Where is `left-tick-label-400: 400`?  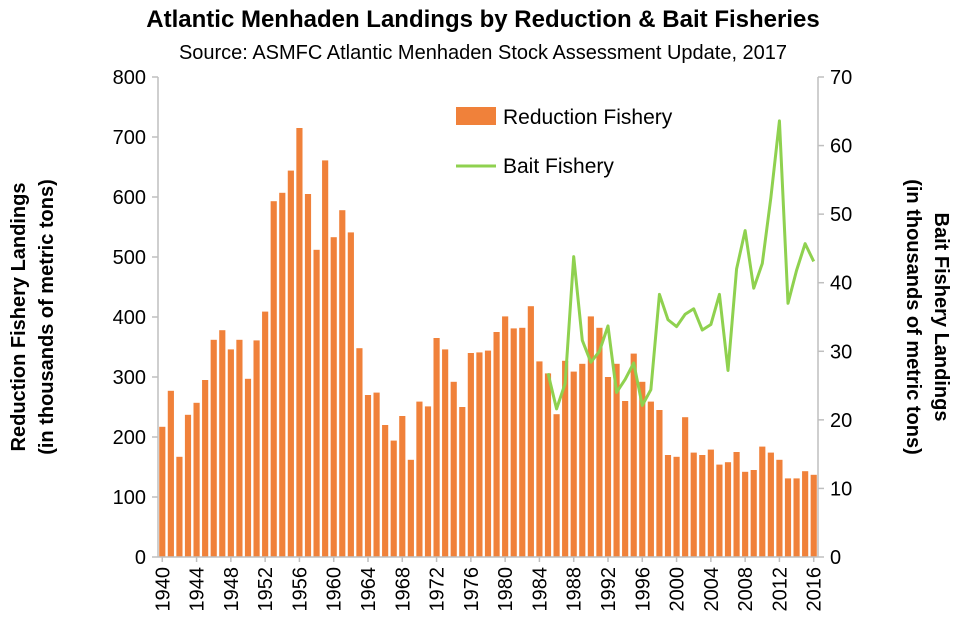 left-tick-label-400: 400 is located at coordinates (129, 318).